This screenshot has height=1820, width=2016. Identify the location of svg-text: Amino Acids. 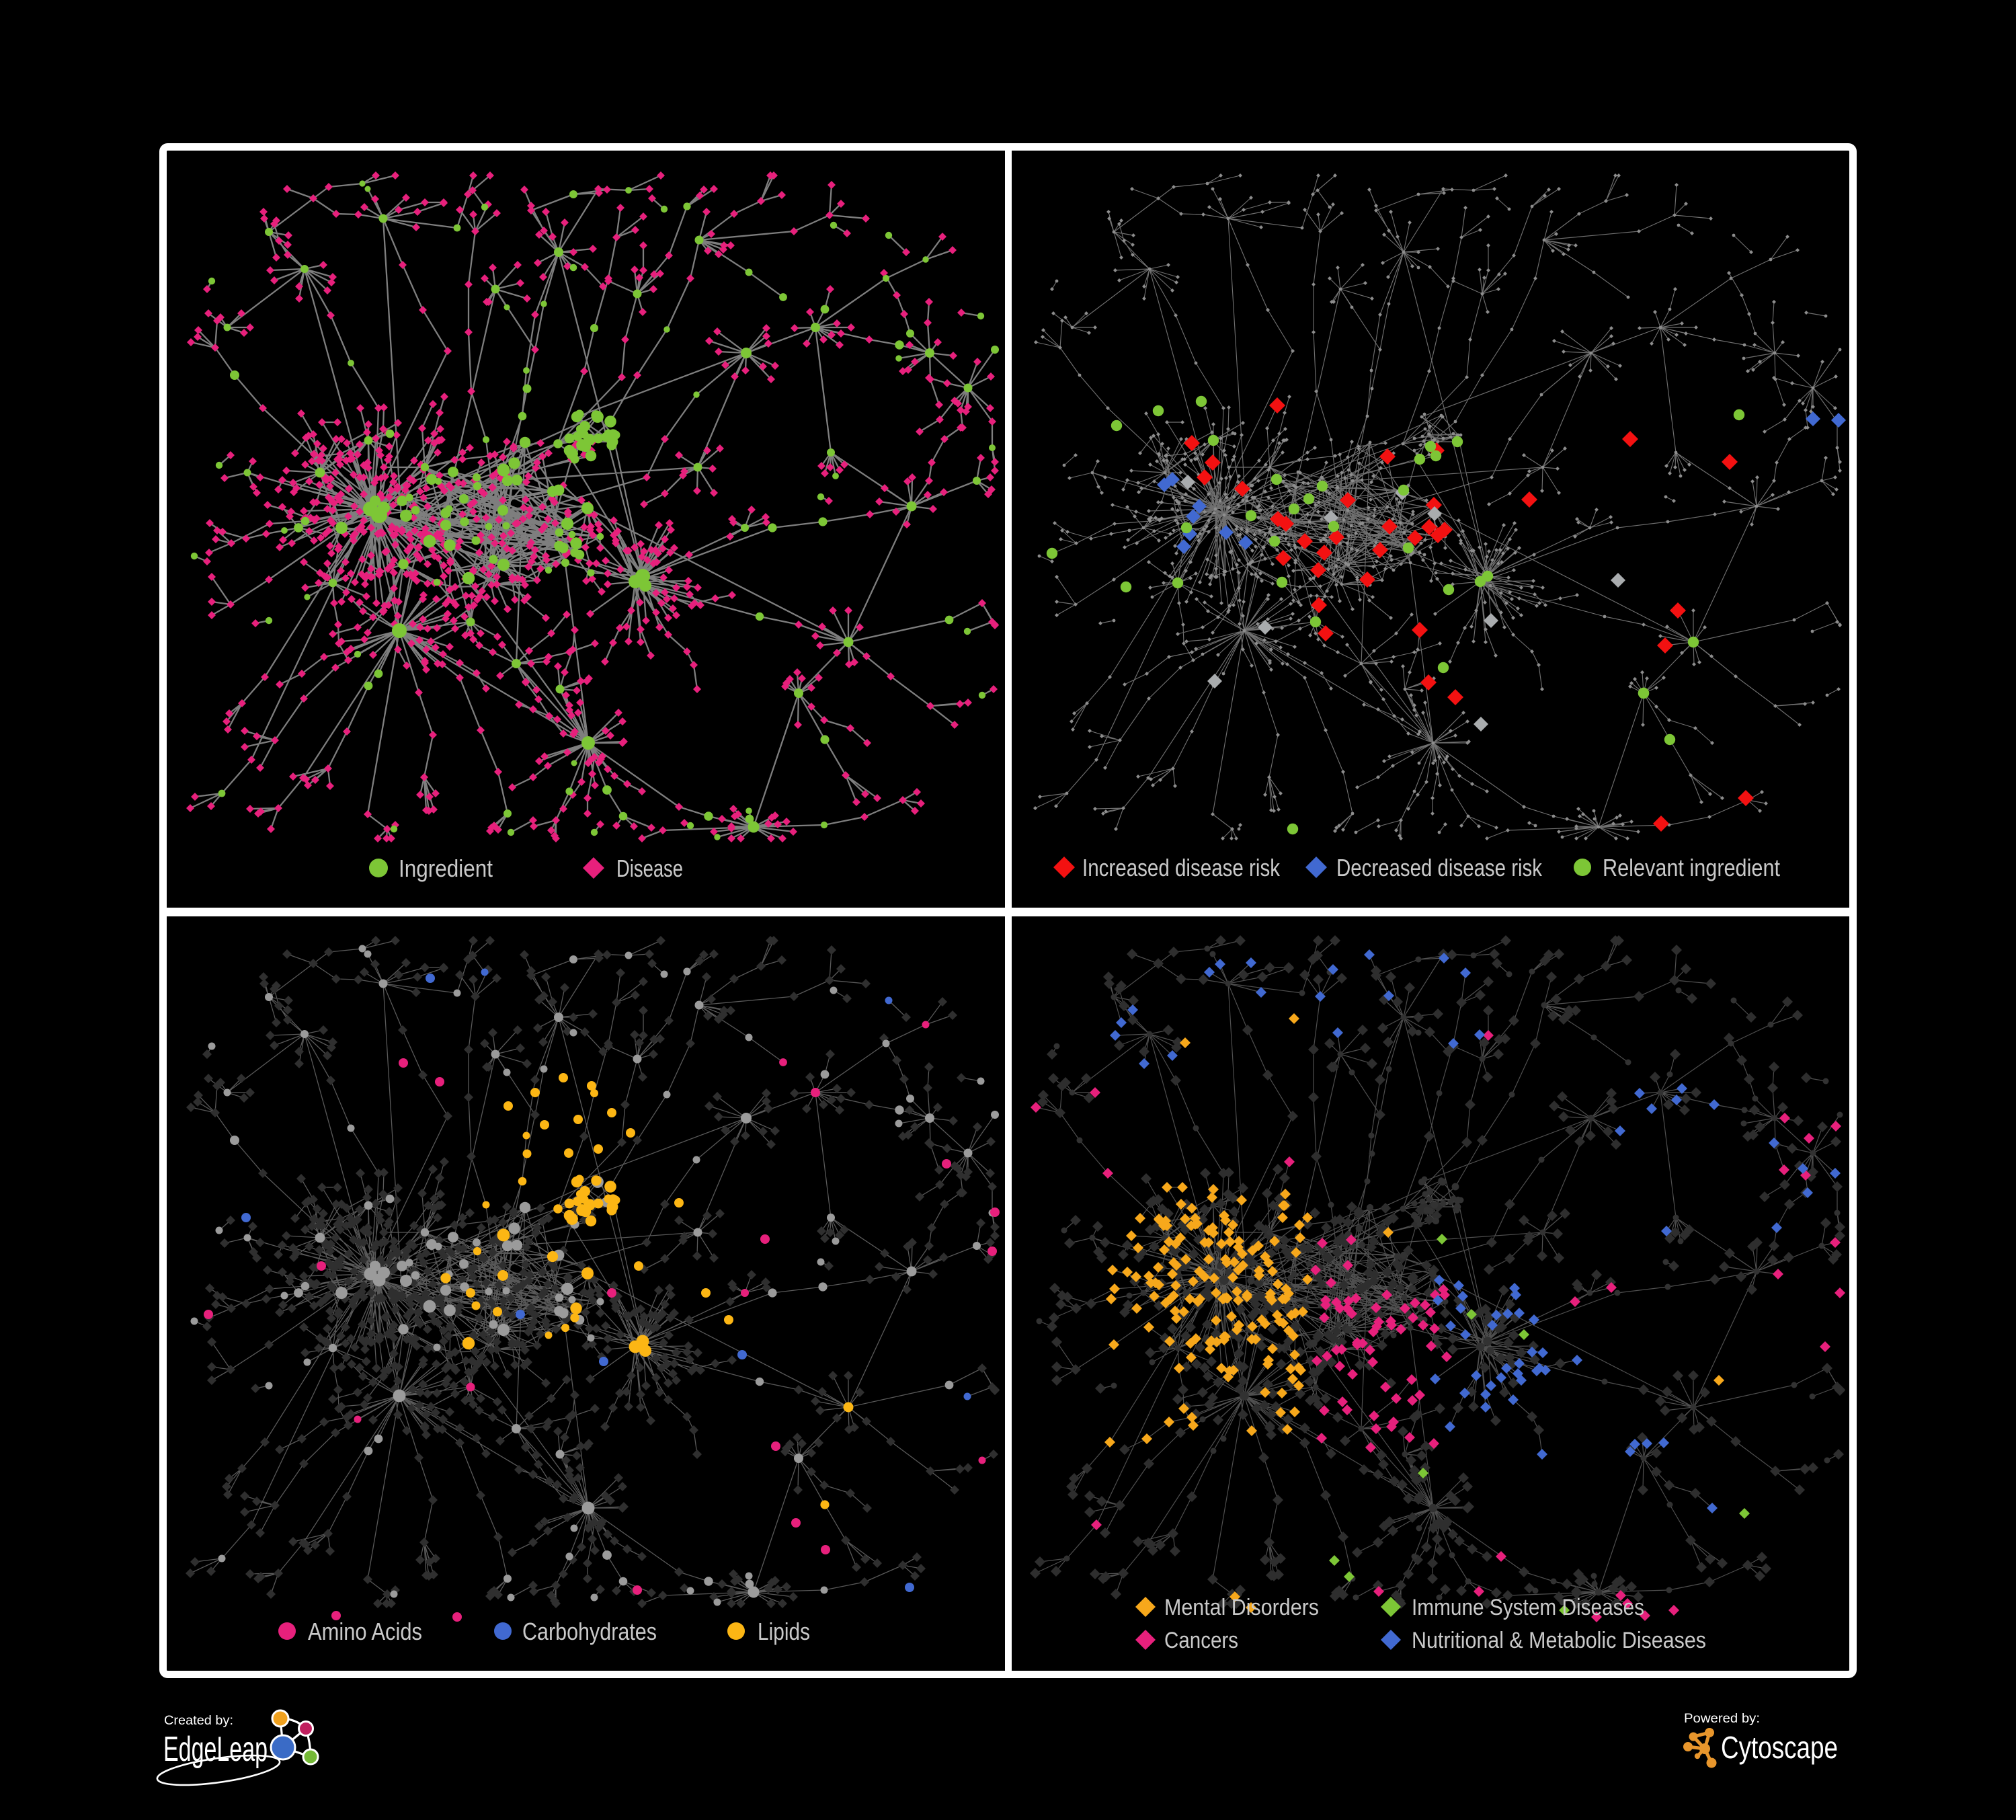
(365, 1631).